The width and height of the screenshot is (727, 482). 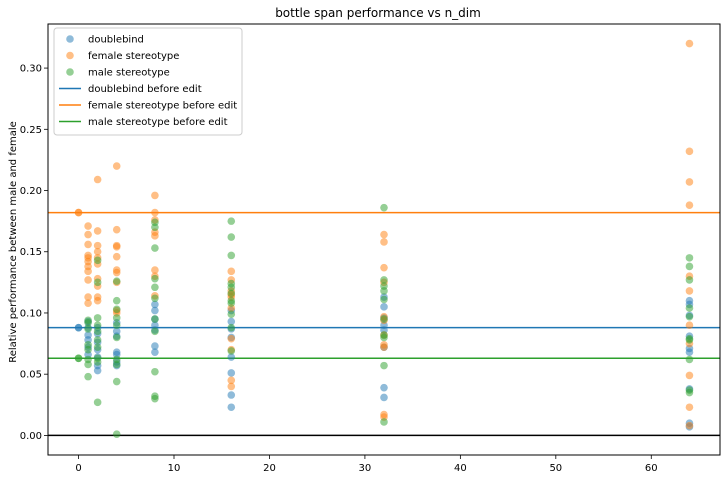 I want to click on legend-label: female stereotype, so click(x=133, y=56).